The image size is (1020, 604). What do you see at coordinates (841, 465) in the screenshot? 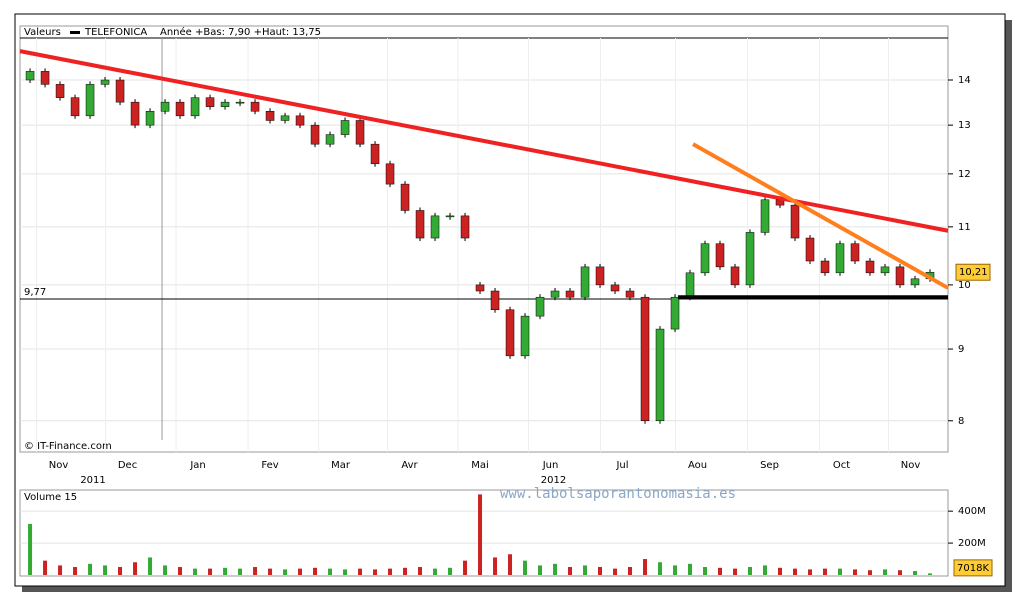
I see `x-tick-label: Oct` at bounding box center [841, 465].